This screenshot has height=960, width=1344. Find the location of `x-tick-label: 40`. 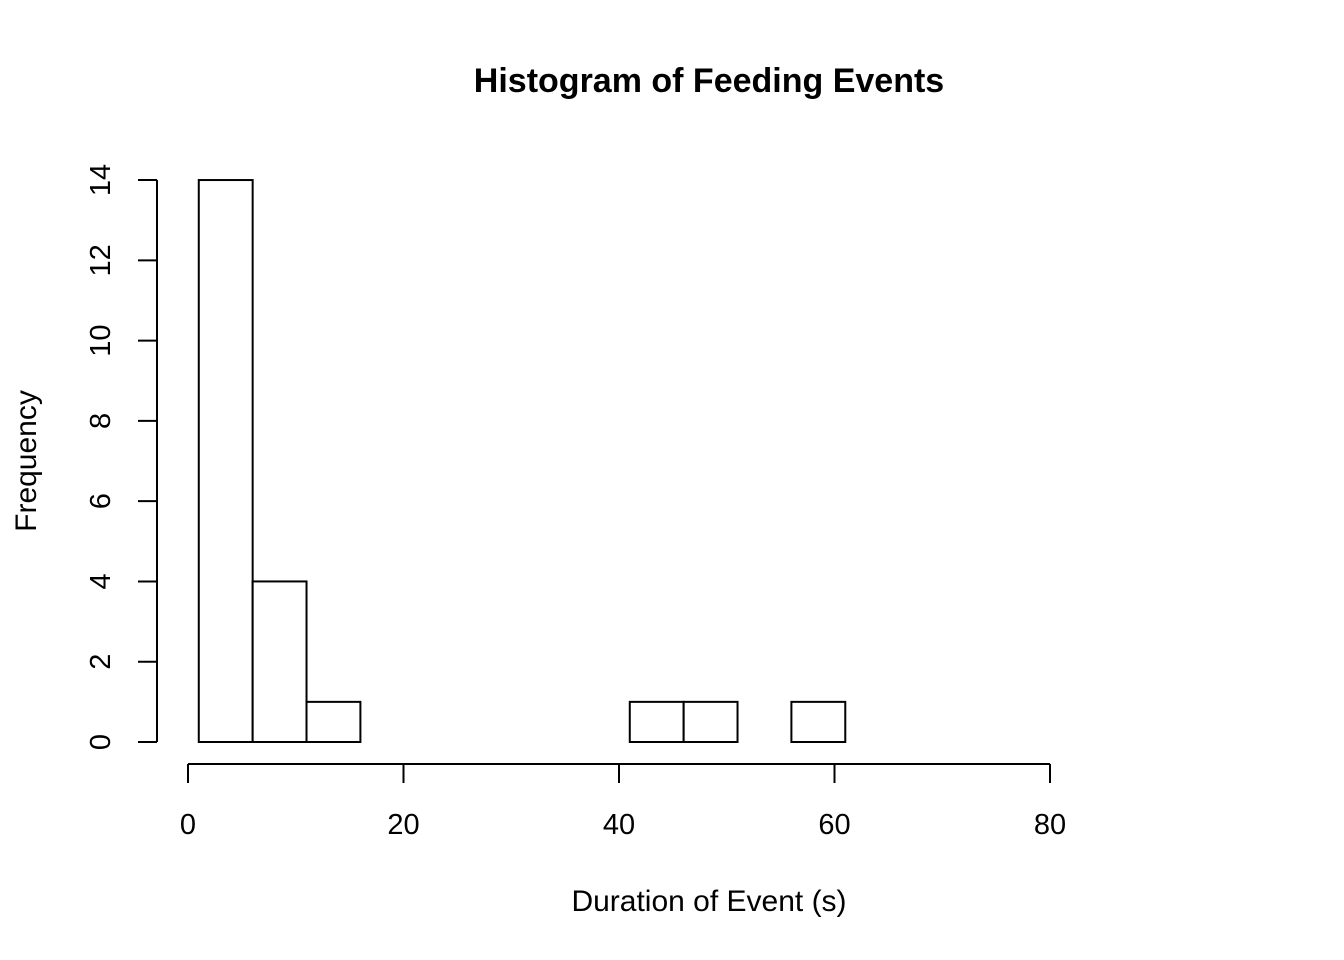

x-tick-label: 40 is located at coordinates (619, 825).